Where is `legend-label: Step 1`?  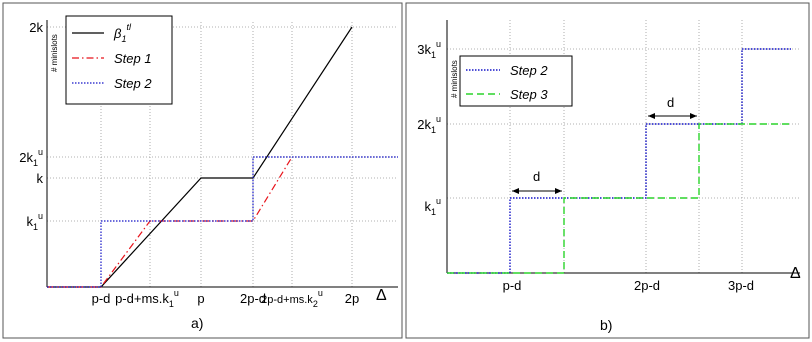
legend-label: Step 1 is located at coordinates (133, 58).